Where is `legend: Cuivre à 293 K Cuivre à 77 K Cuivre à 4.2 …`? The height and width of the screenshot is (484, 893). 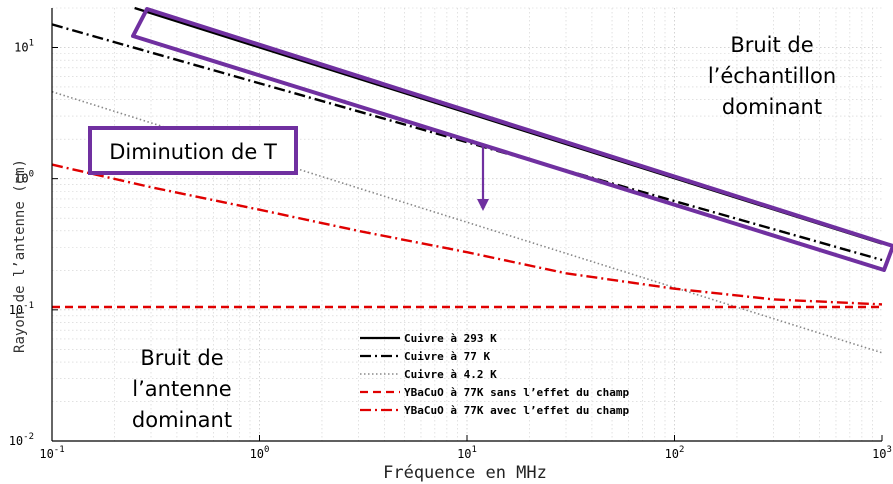
legend: Cuivre à 293 K Cuivre à 77 K Cuivre à 4.2 … is located at coordinates (495, 374).